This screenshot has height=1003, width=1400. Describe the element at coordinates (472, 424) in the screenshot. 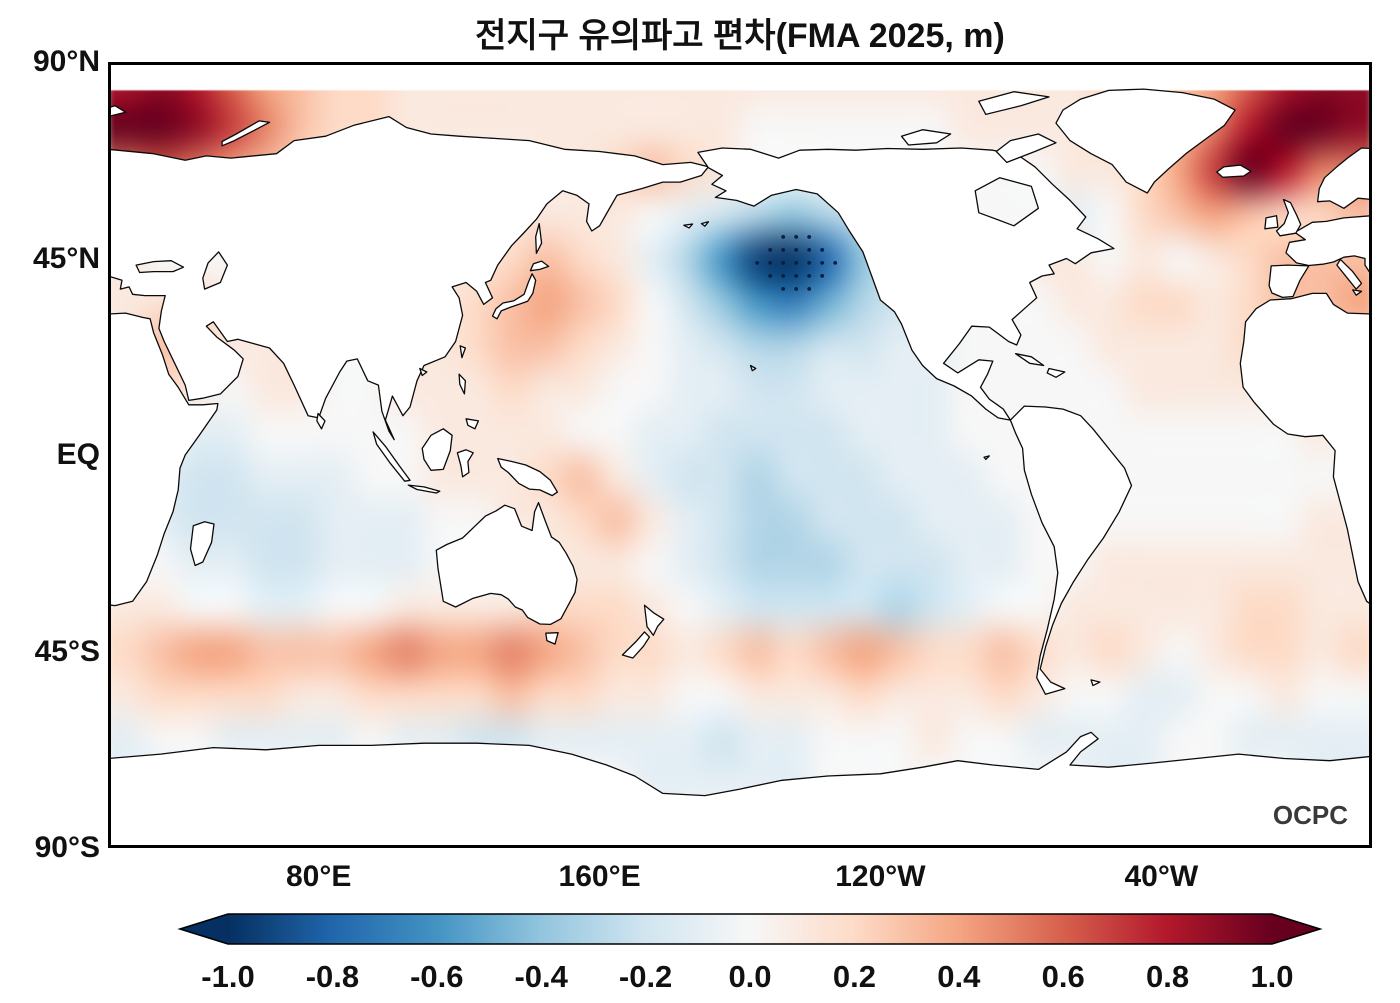

I see `landmass-mindanao` at that location.